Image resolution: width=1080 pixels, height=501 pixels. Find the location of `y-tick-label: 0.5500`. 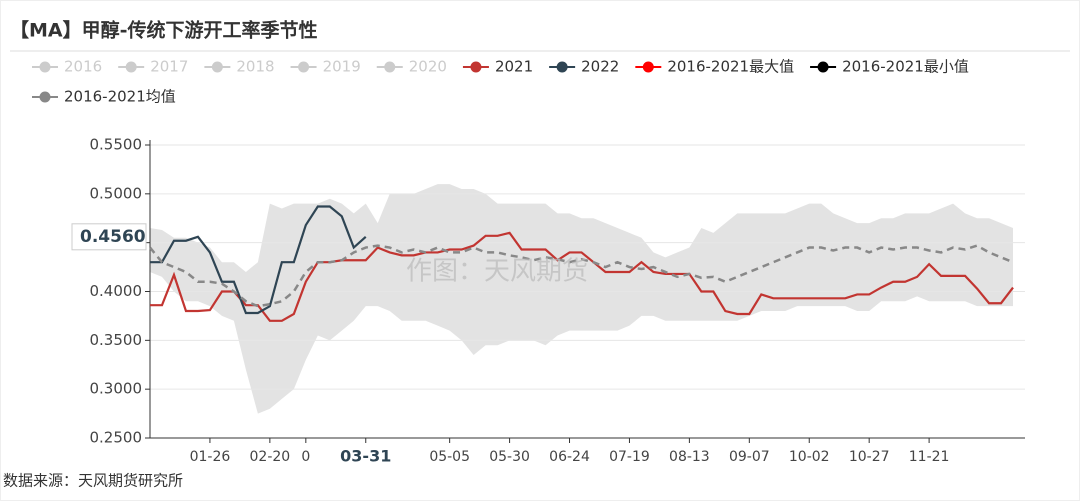

y-tick-label: 0.5500 is located at coordinates (116, 145).